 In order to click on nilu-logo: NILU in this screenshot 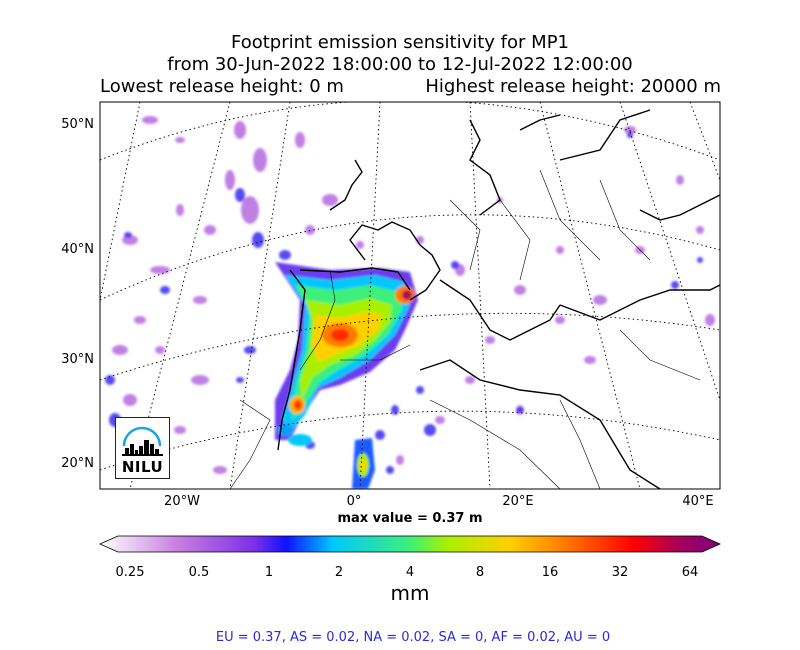, I will do `click(142, 448)`.